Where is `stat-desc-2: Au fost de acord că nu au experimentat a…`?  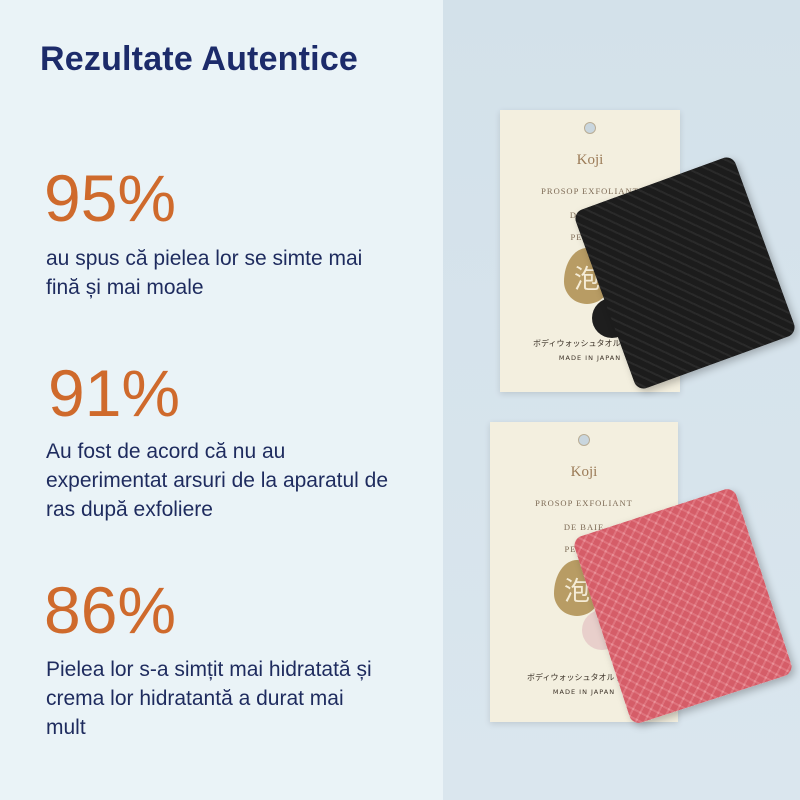 stat-desc-2: Au fost de acord că nu au experimentat a… is located at coordinates (217, 480).